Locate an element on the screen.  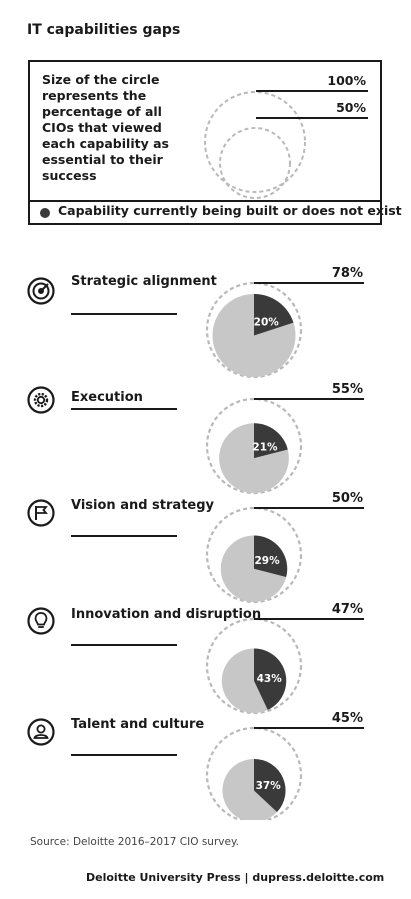
row-label-execution: Execution is located at coordinates (107, 397).